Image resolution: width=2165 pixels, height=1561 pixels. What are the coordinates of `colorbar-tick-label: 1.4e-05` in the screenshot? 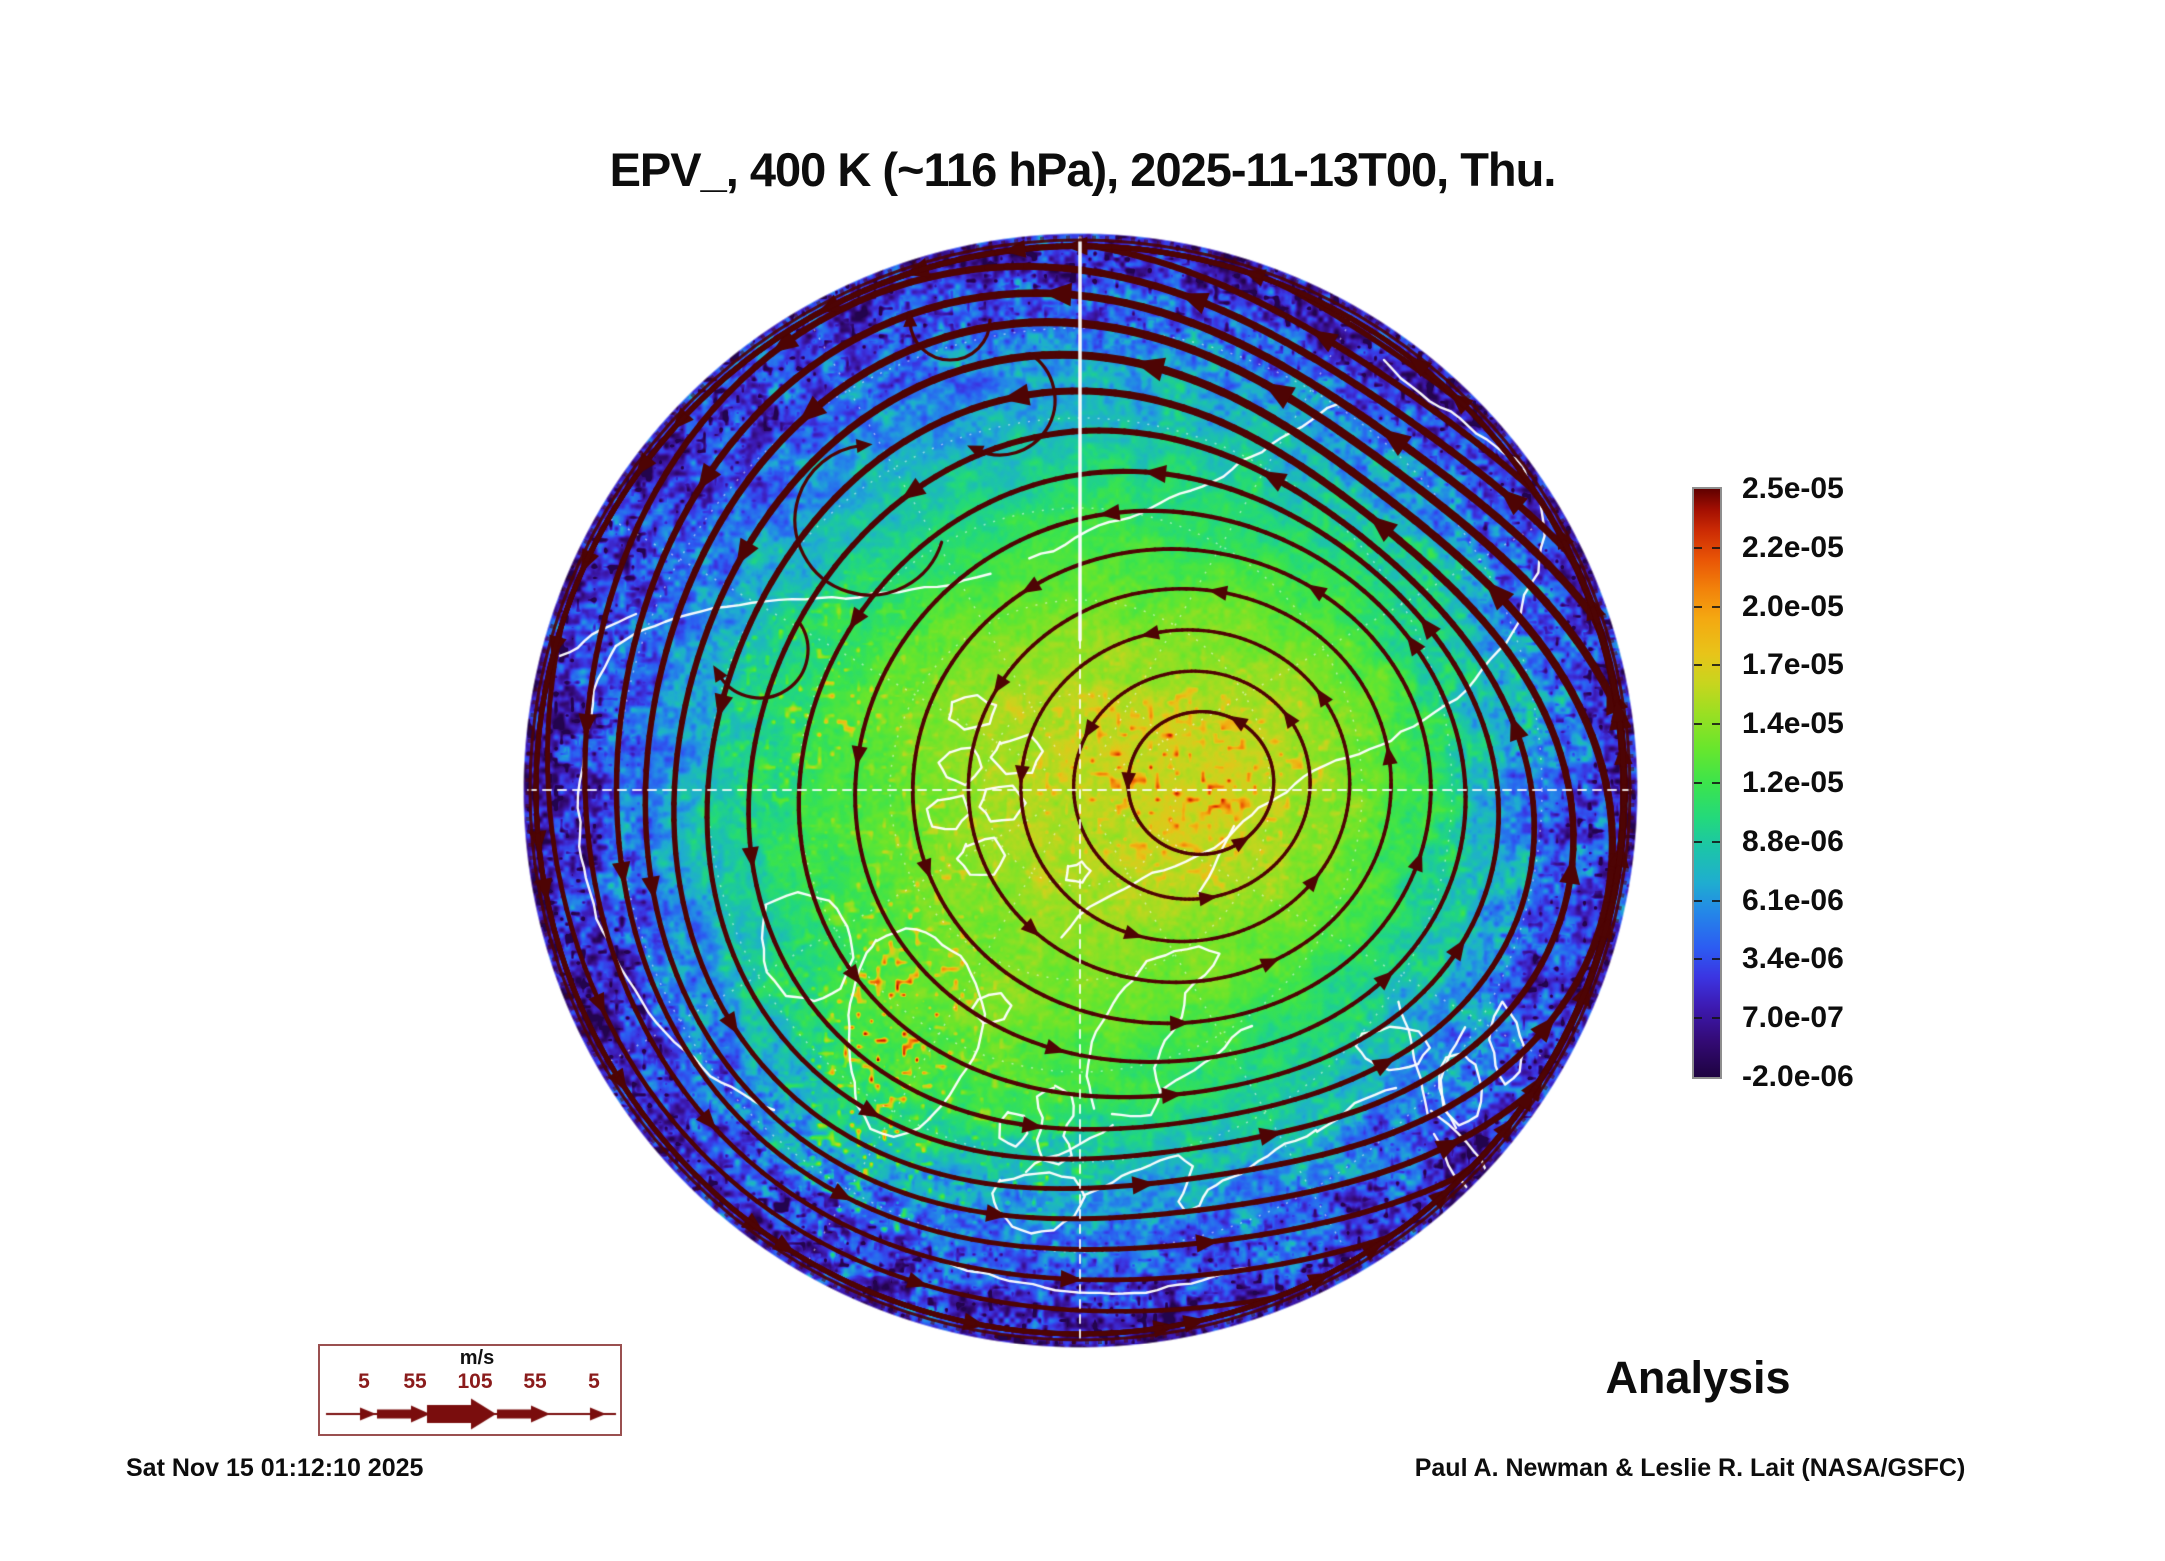 It's located at (1793, 724).